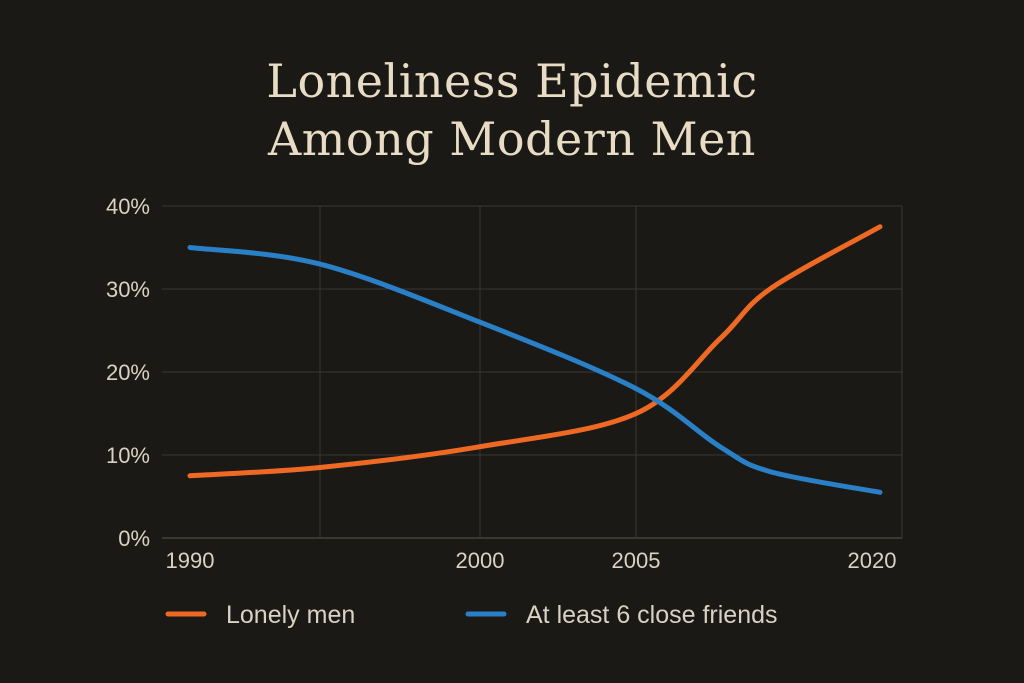 This screenshot has width=1024, height=683. I want to click on legend-label: At least 6 close friends, so click(652, 615).